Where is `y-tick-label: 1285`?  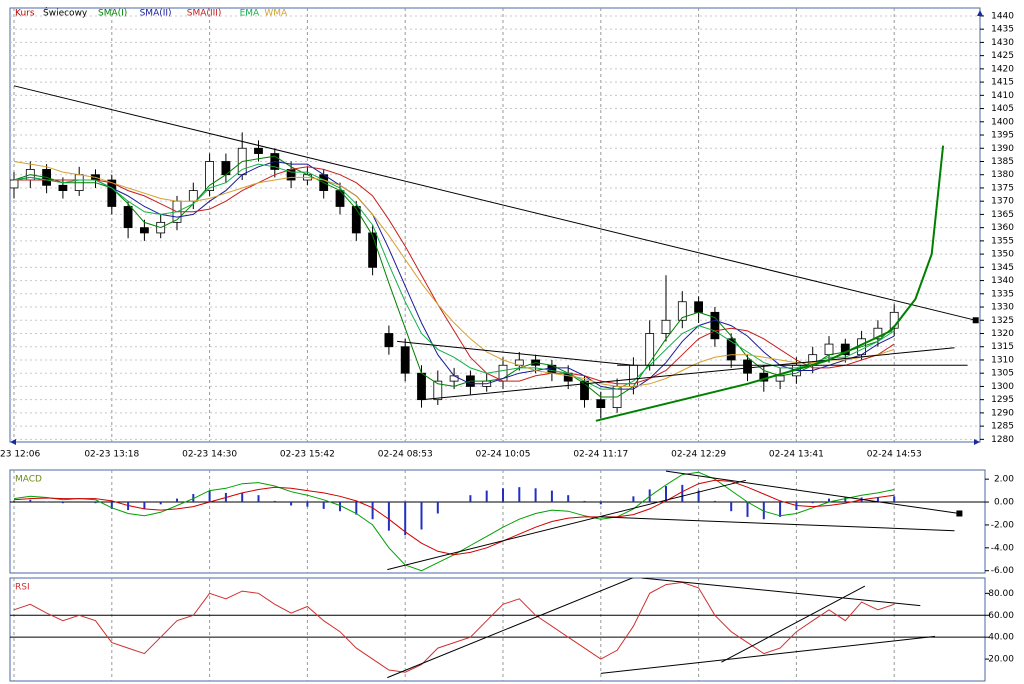 y-tick-label: 1285 is located at coordinates (1002, 427).